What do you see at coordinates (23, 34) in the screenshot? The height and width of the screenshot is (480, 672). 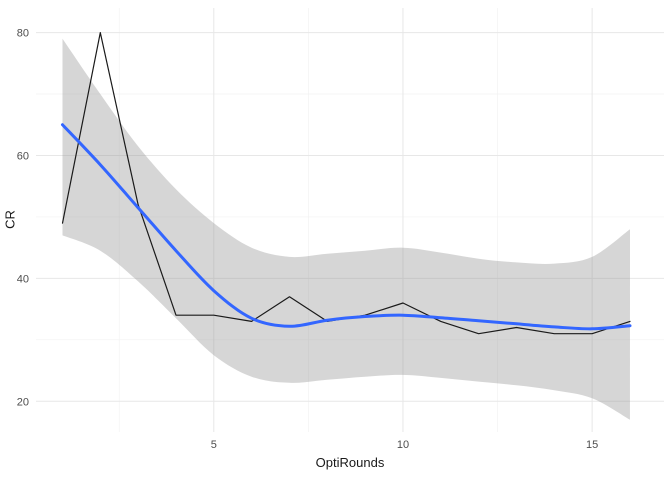 I see `y-tick-label: 80` at bounding box center [23, 34].